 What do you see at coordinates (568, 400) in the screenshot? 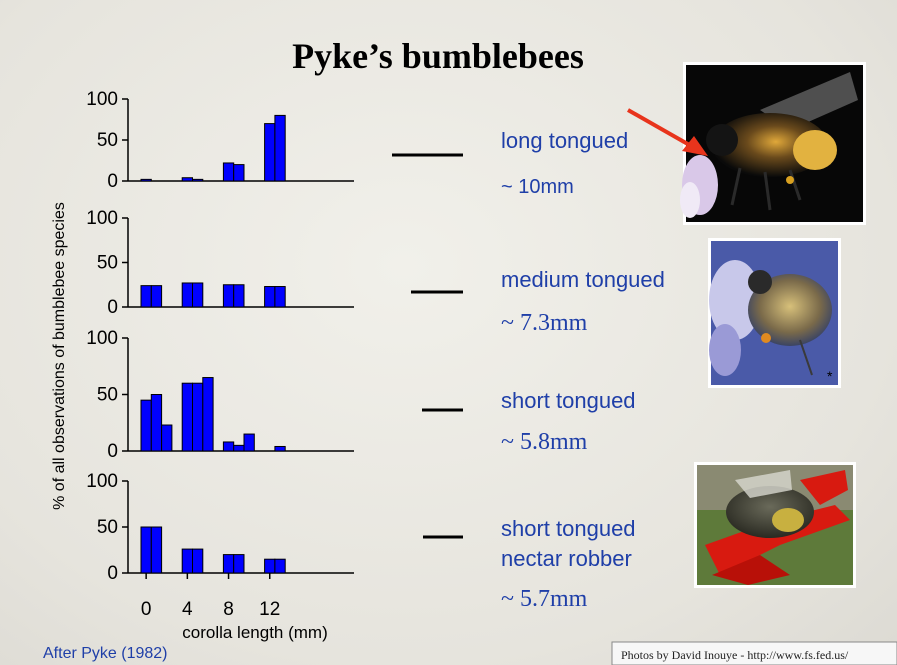
I see `species-name-3: short tongued` at bounding box center [568, 400].